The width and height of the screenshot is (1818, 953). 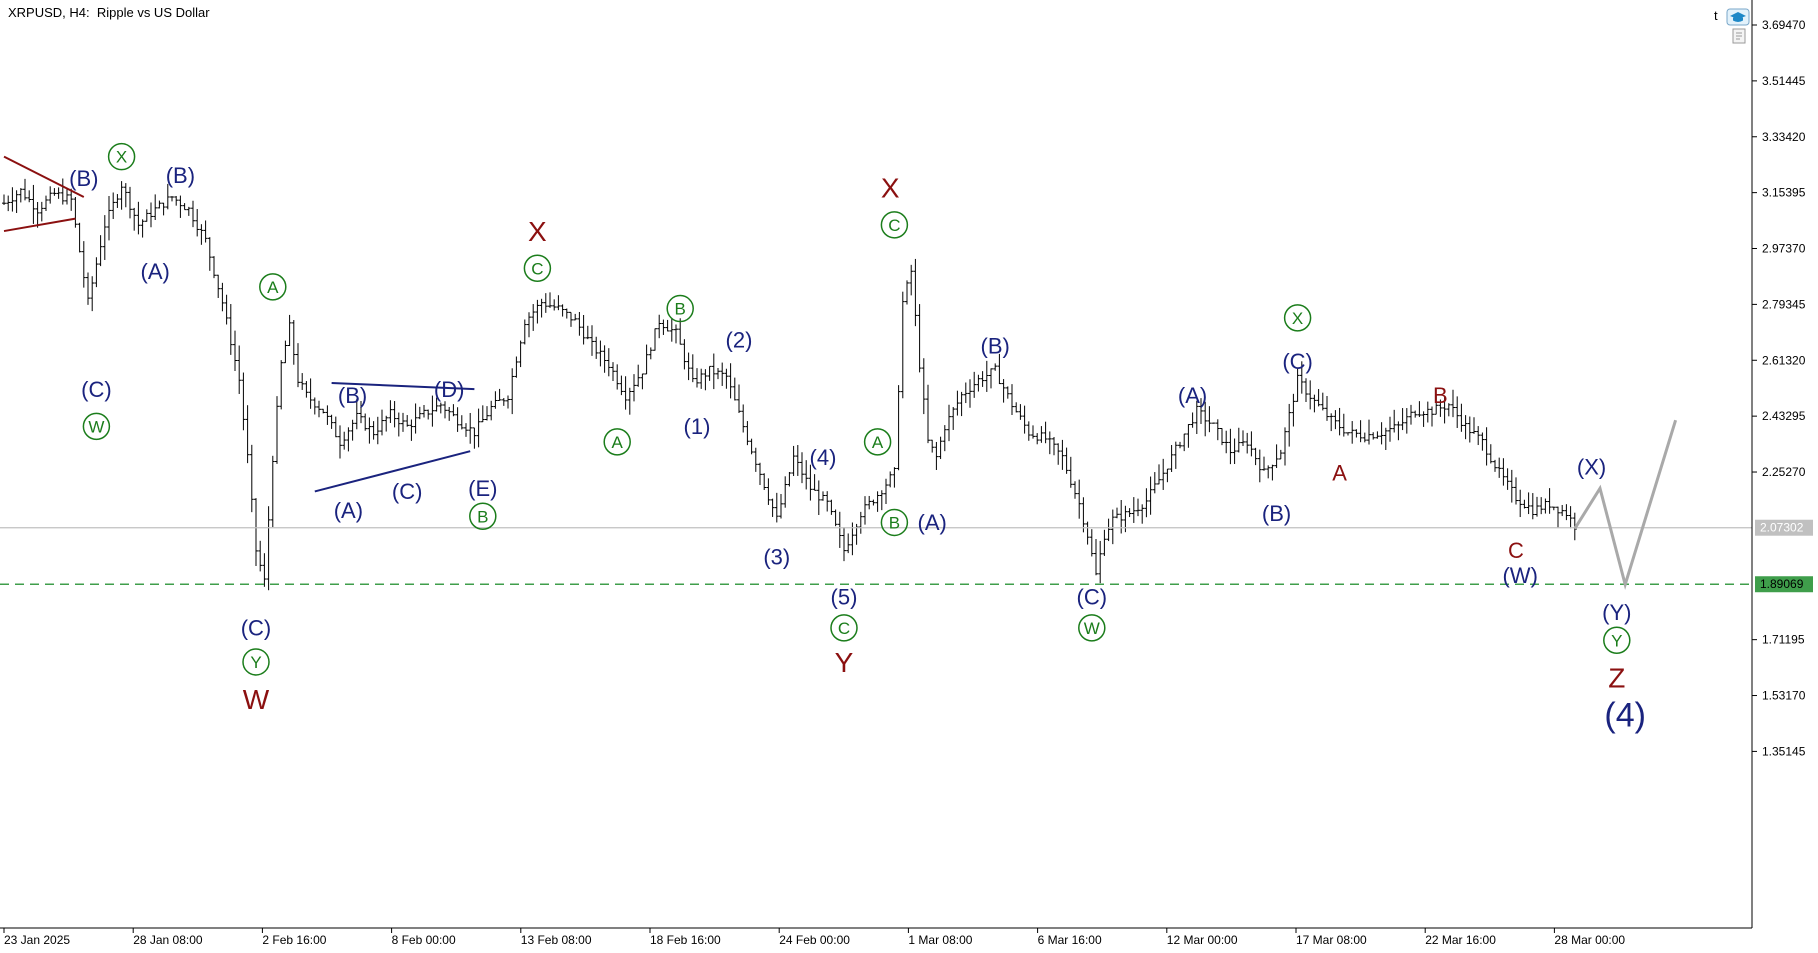 What do you see at coordinates (1784, 416) in the screenshot?
I see `y-tick-label: 2.43295` at bounding box center [1784, 416].